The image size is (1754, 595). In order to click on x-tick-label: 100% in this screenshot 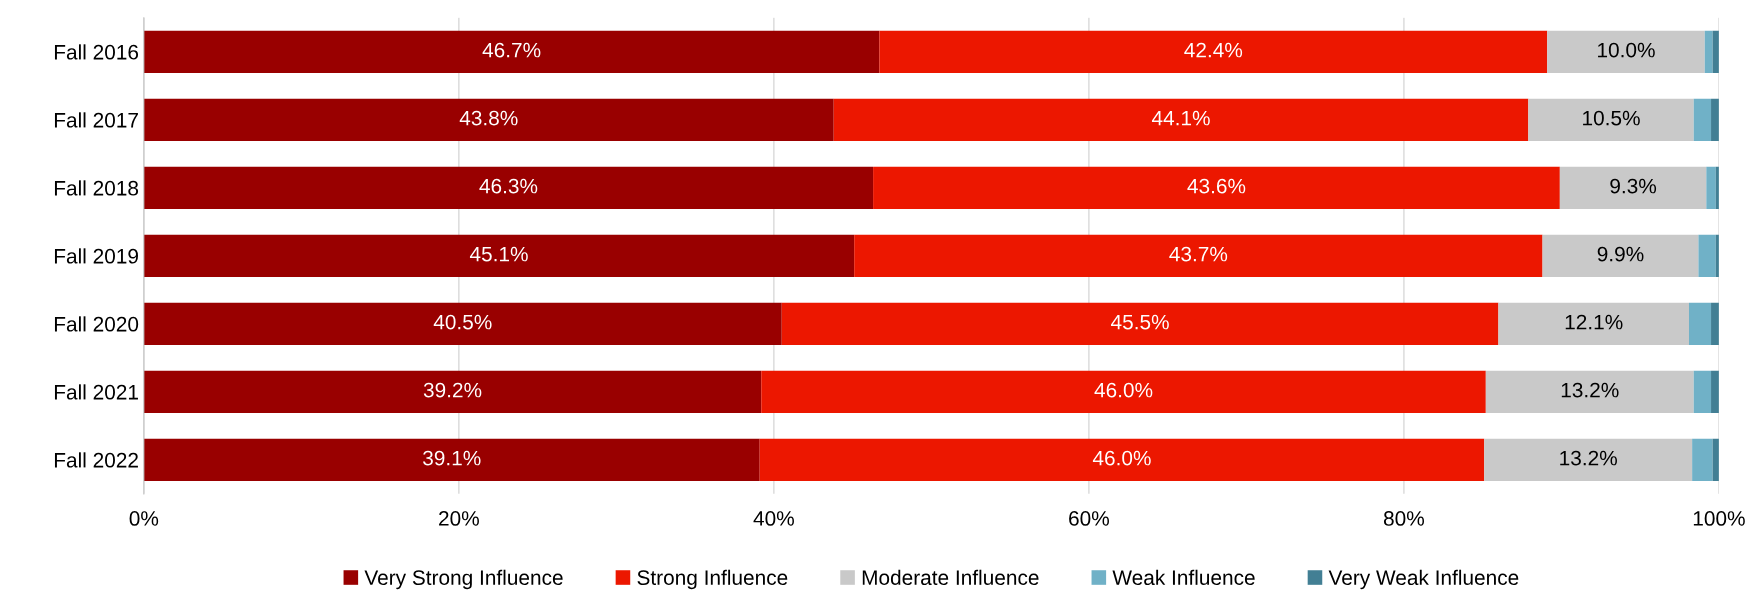, I will do `click(1719, 518)`.